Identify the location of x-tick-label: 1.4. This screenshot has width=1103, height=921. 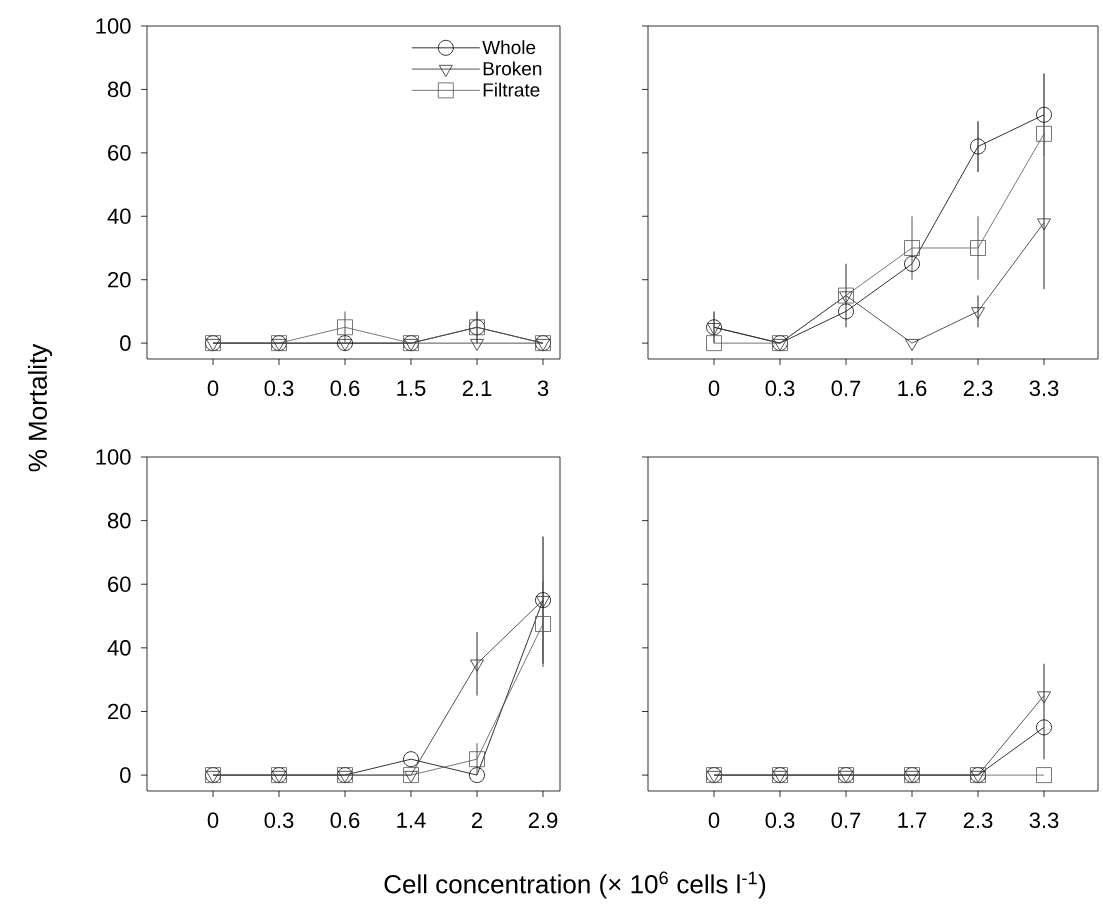
(411, 820).